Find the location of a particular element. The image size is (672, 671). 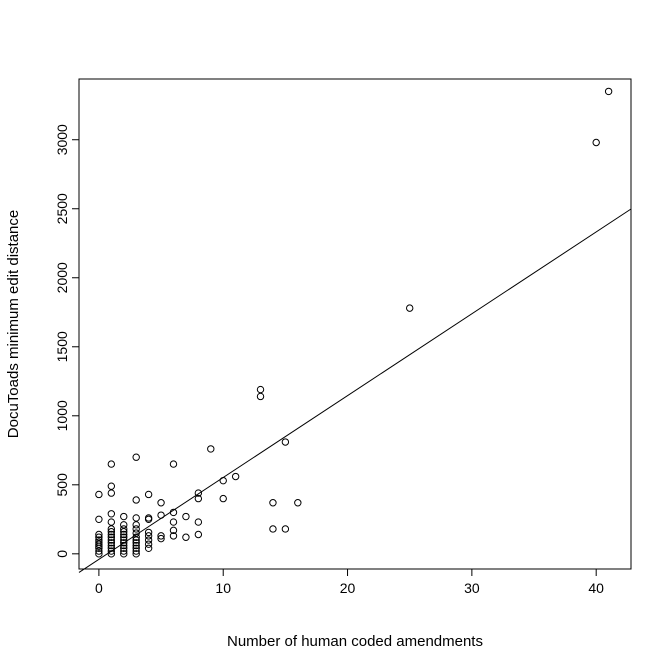

y-axis-label: DocuToads minimum edit distance is located at coordinates (13, 324).